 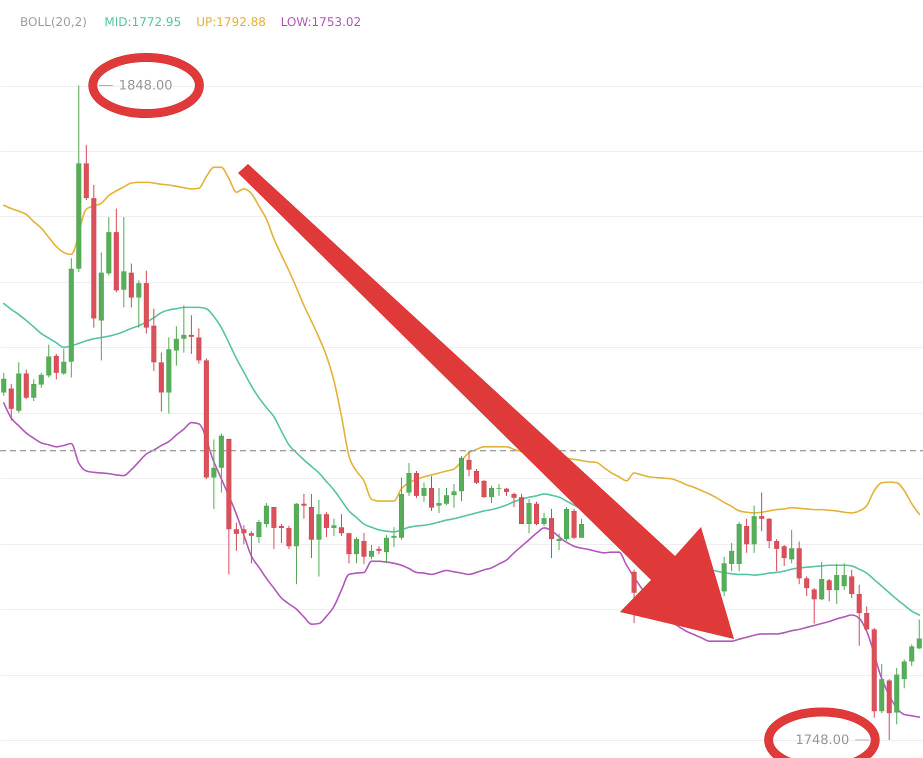 I want to click on text: LOW:1753.02, so click(x=321, y=22).